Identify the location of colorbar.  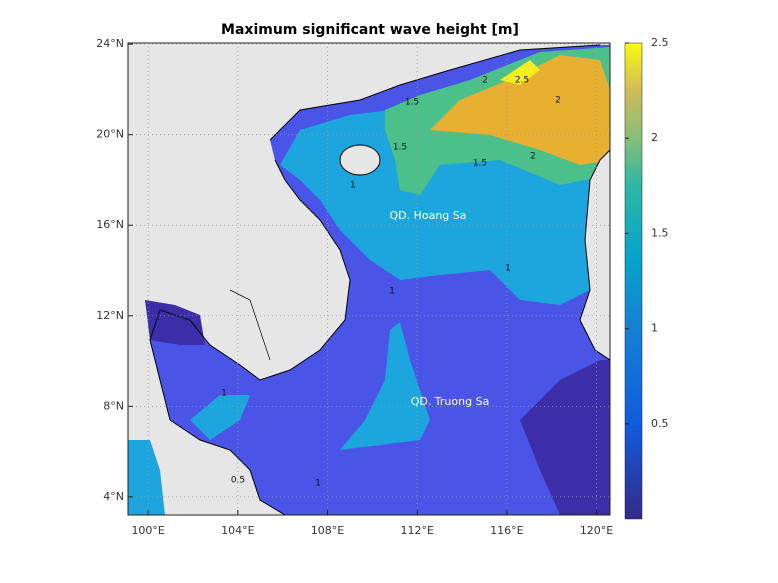
(633, 281).